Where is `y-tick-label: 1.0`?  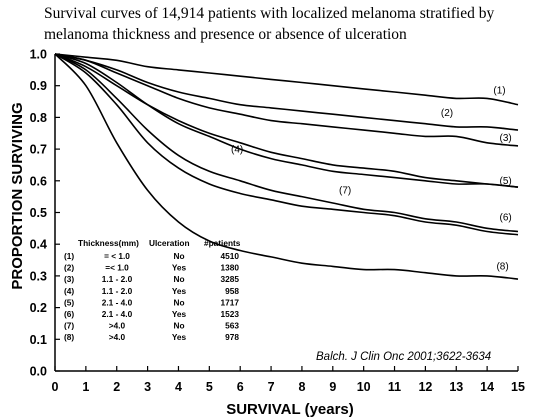 y-tick-label: 1.0 is located at coordinates (38, 55).